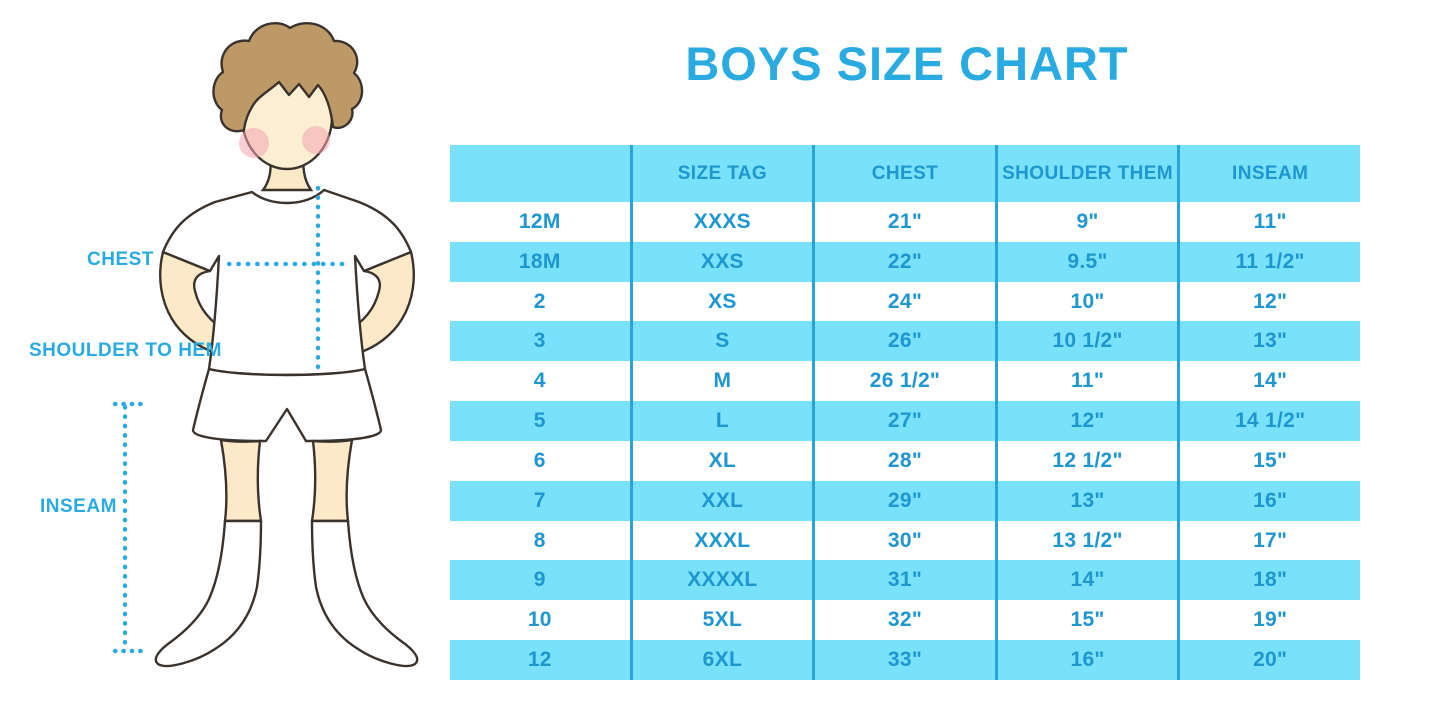 This screenshot has height=723, width=1445. What do you see at coordinates (721, 421) in the screenshot?
I see `table-cell: L` at bounding box center [721, 421].